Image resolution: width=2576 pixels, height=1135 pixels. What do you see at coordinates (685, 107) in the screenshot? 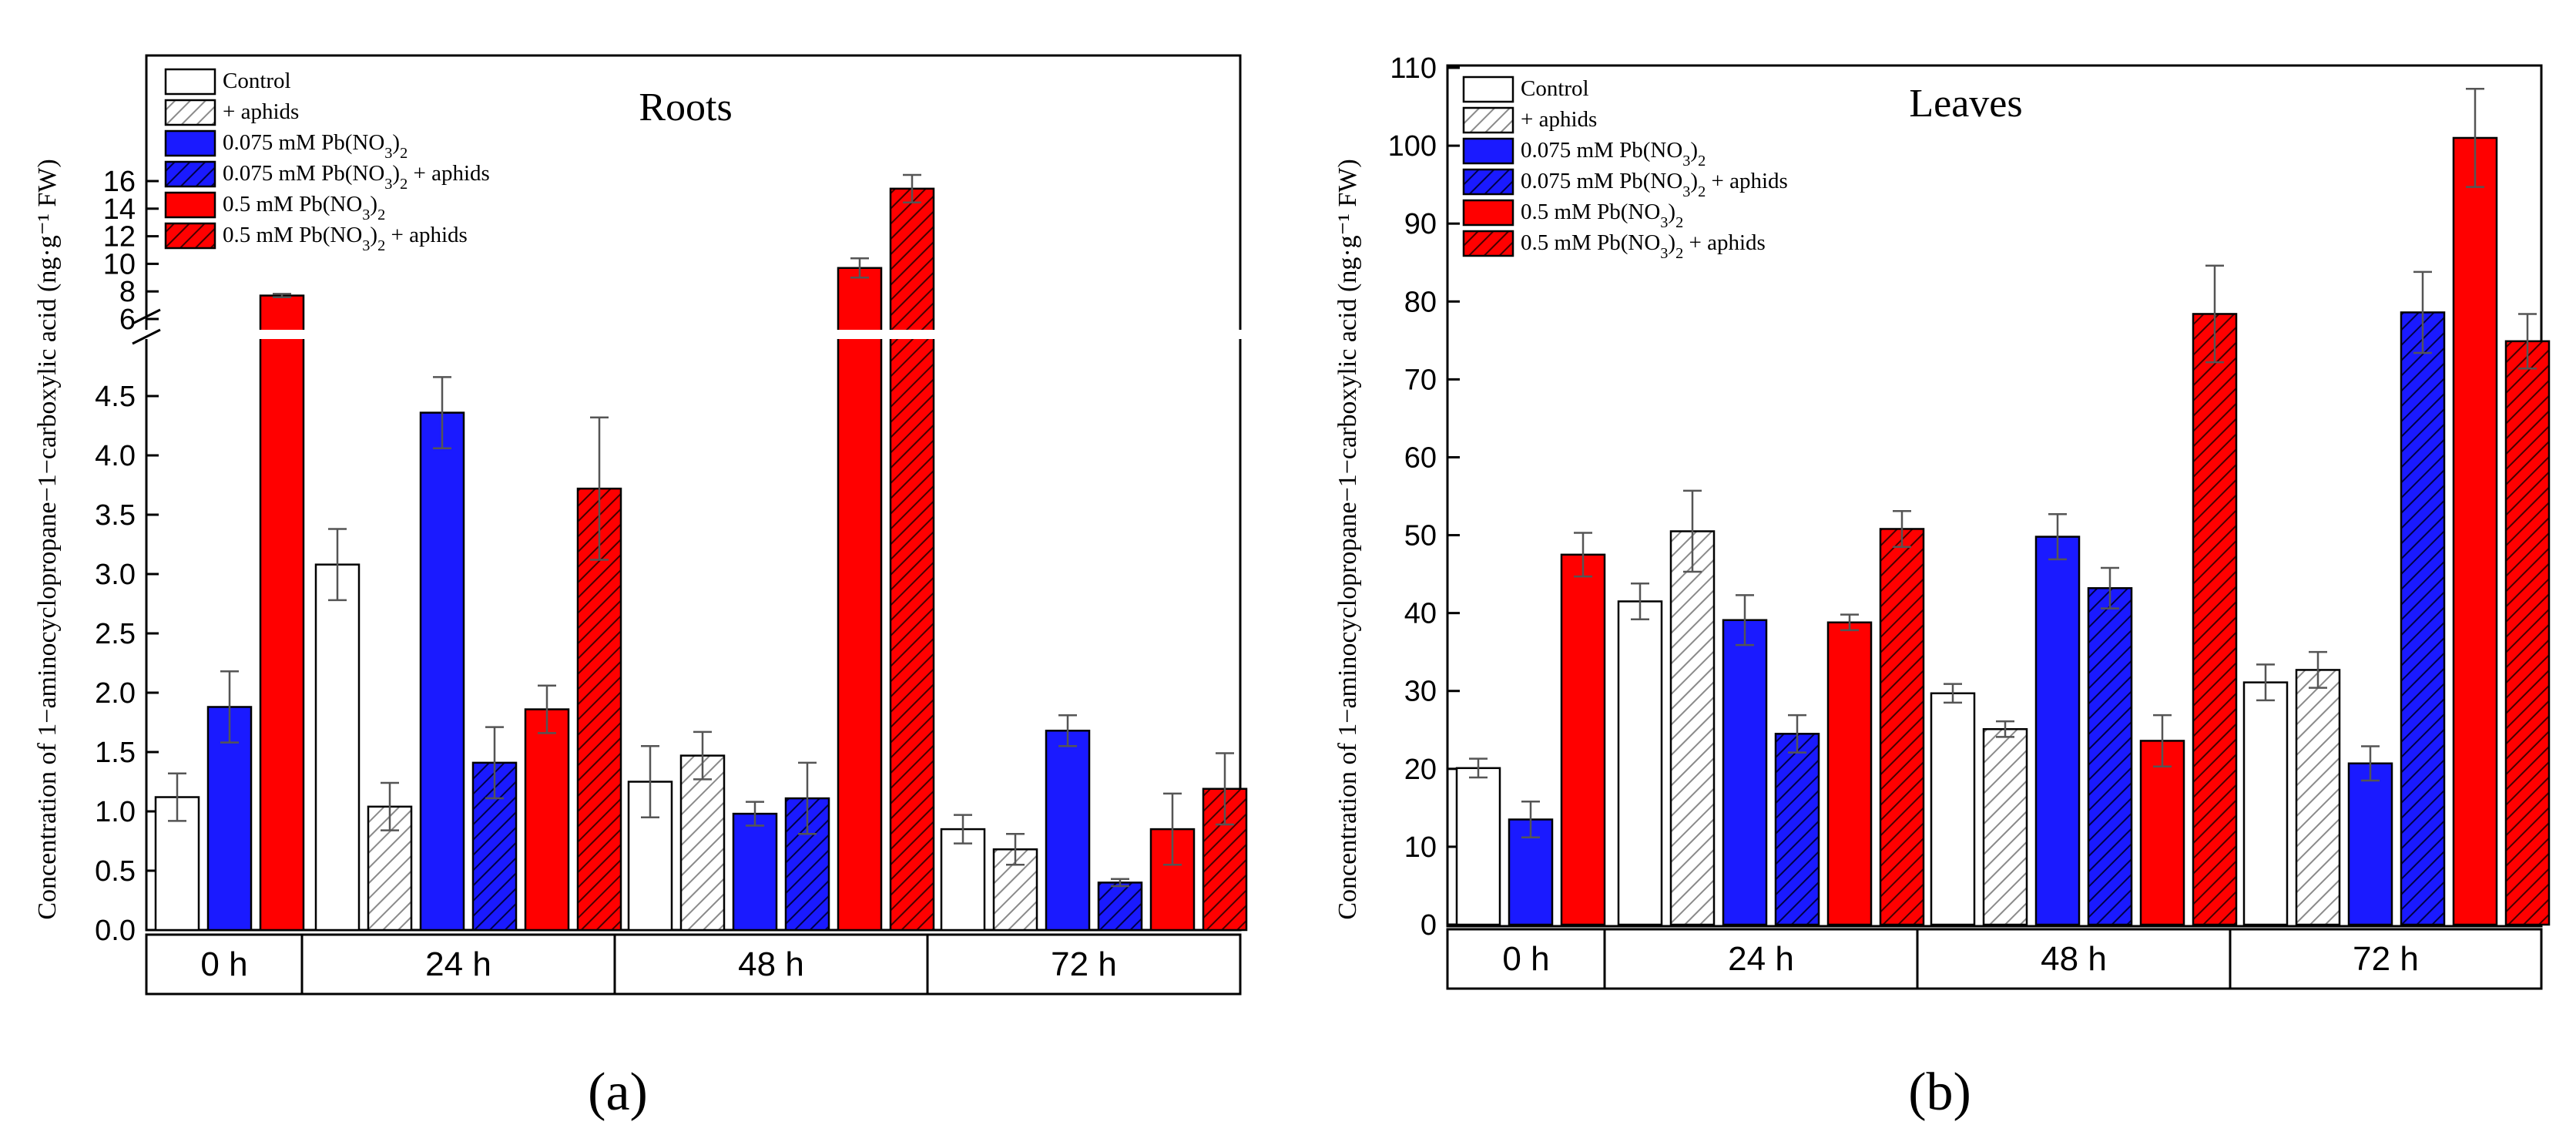
I see `roots-title: Roots` at bounding box center [685, 107].